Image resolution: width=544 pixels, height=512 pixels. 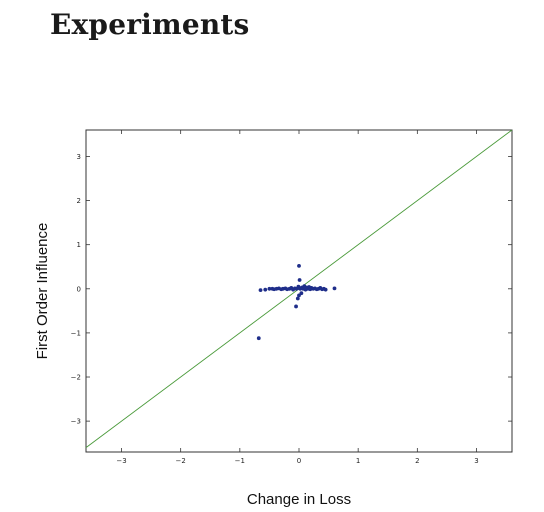 What do you see at coordinates (299, 461) in the screenshot?
I see `x-tick-label: 0` at bounding box center [299, 461].